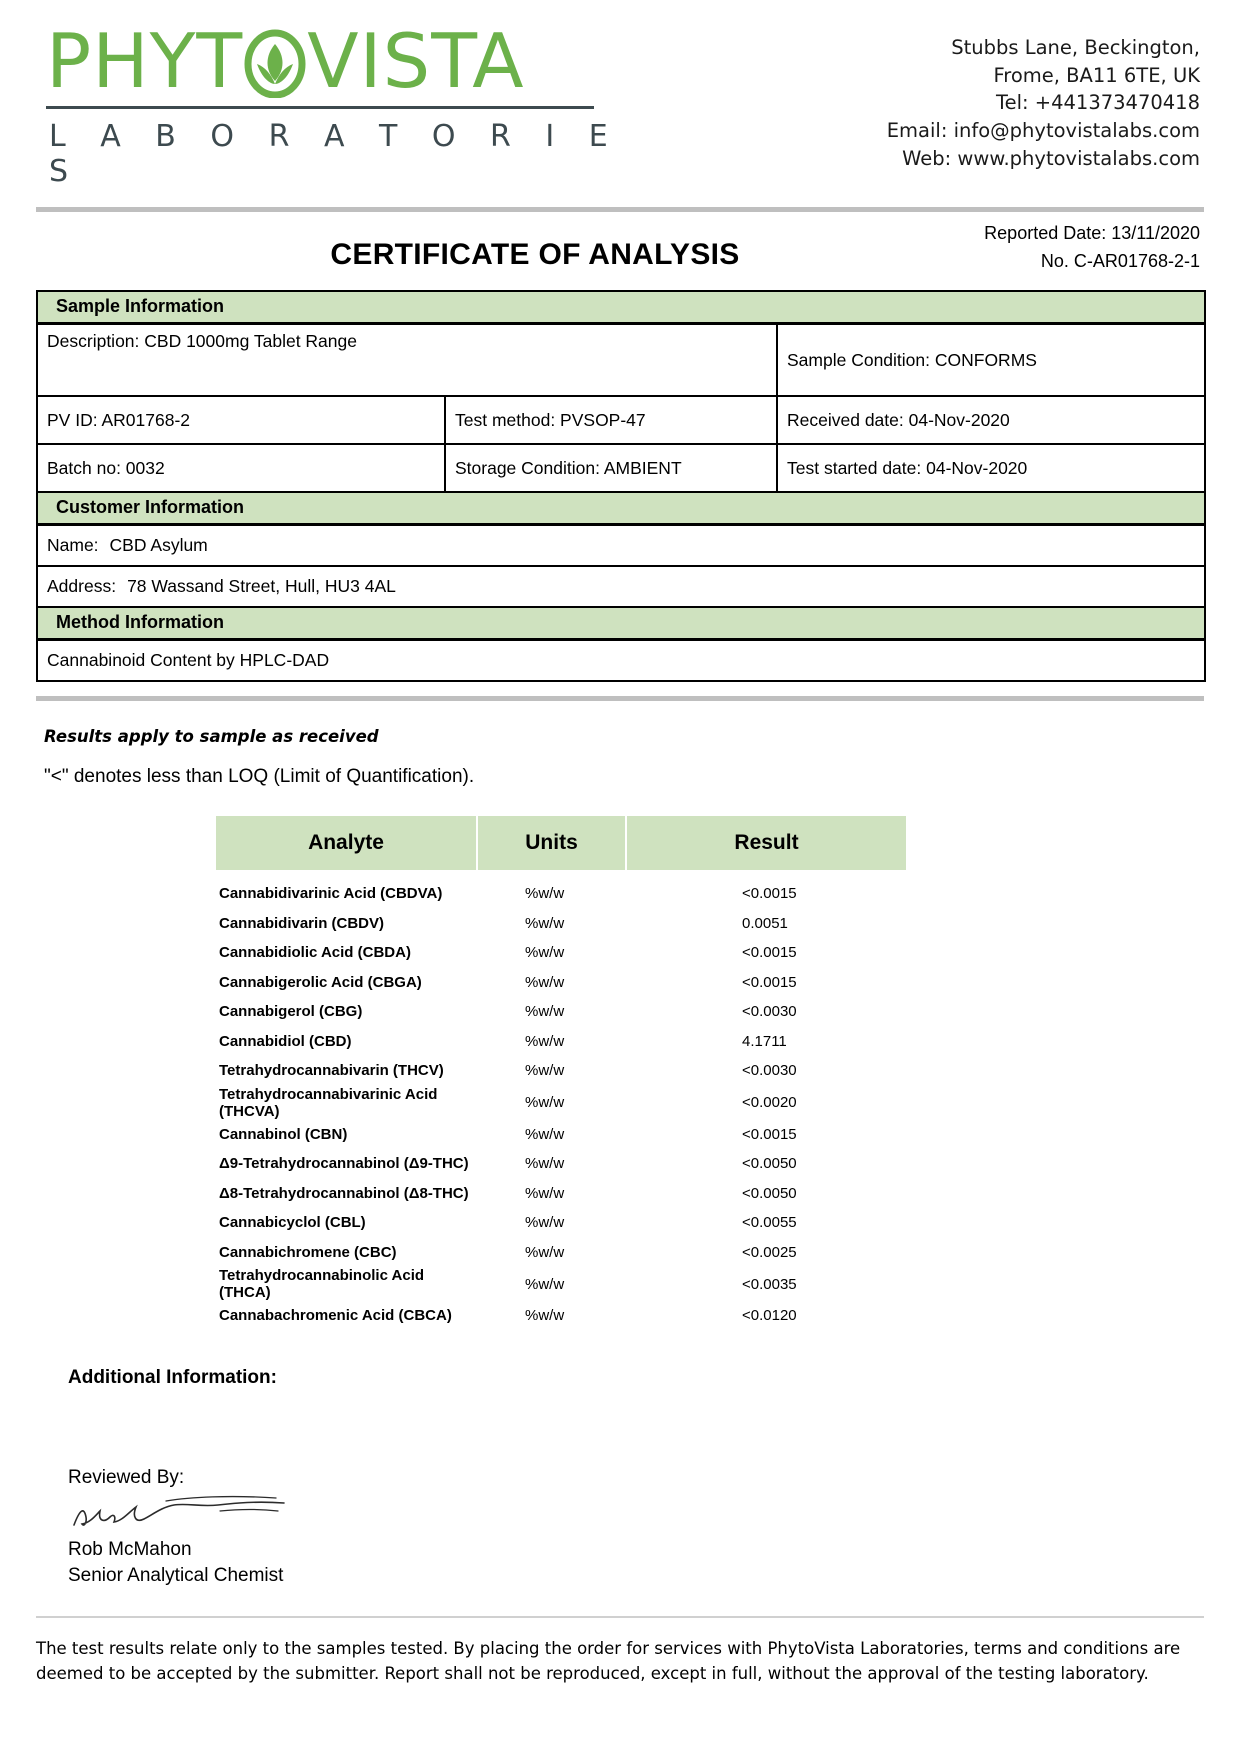 This screenshot has height=1752, width=1240. I want to click on result-analyte: Cannabidivarin (CBDV), so click(302, 923).